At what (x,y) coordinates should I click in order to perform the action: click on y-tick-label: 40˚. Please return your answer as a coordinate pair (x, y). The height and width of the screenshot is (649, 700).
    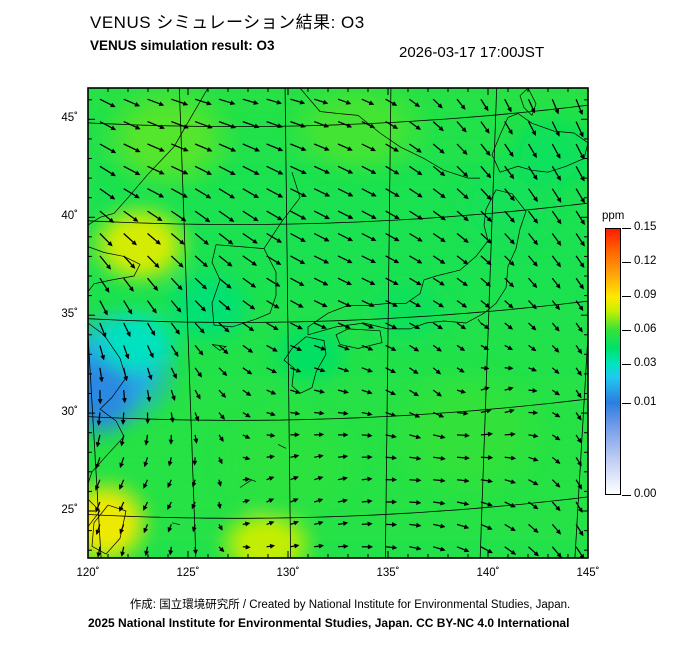
    Looking at the image, I should click on (69, 216).